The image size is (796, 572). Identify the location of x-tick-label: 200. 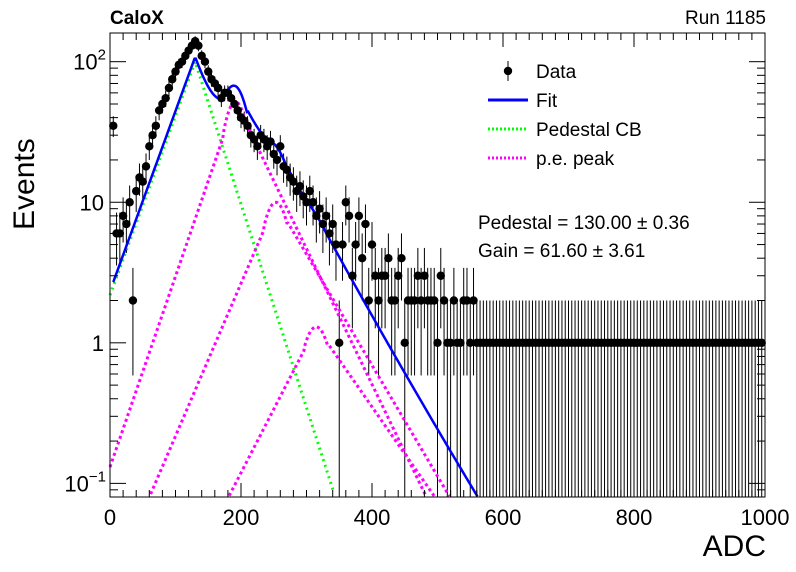
(241, 517).